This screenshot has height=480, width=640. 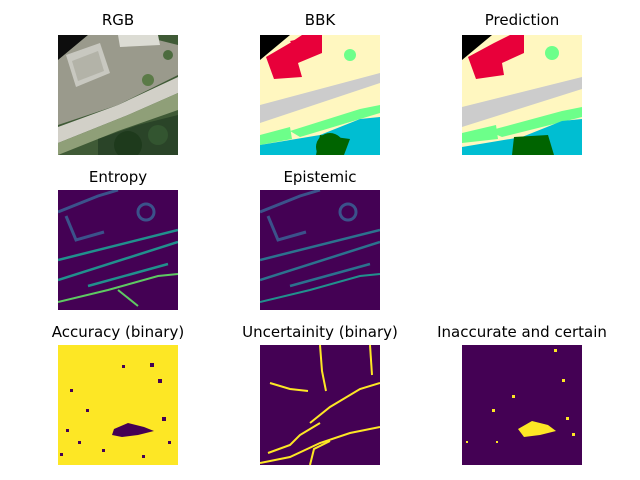 What do you see at coordinates (118, 332) in the screenshot?
I see `panel-title-accuracy: Accuracy (binary)` at bounding box center [118, 332].